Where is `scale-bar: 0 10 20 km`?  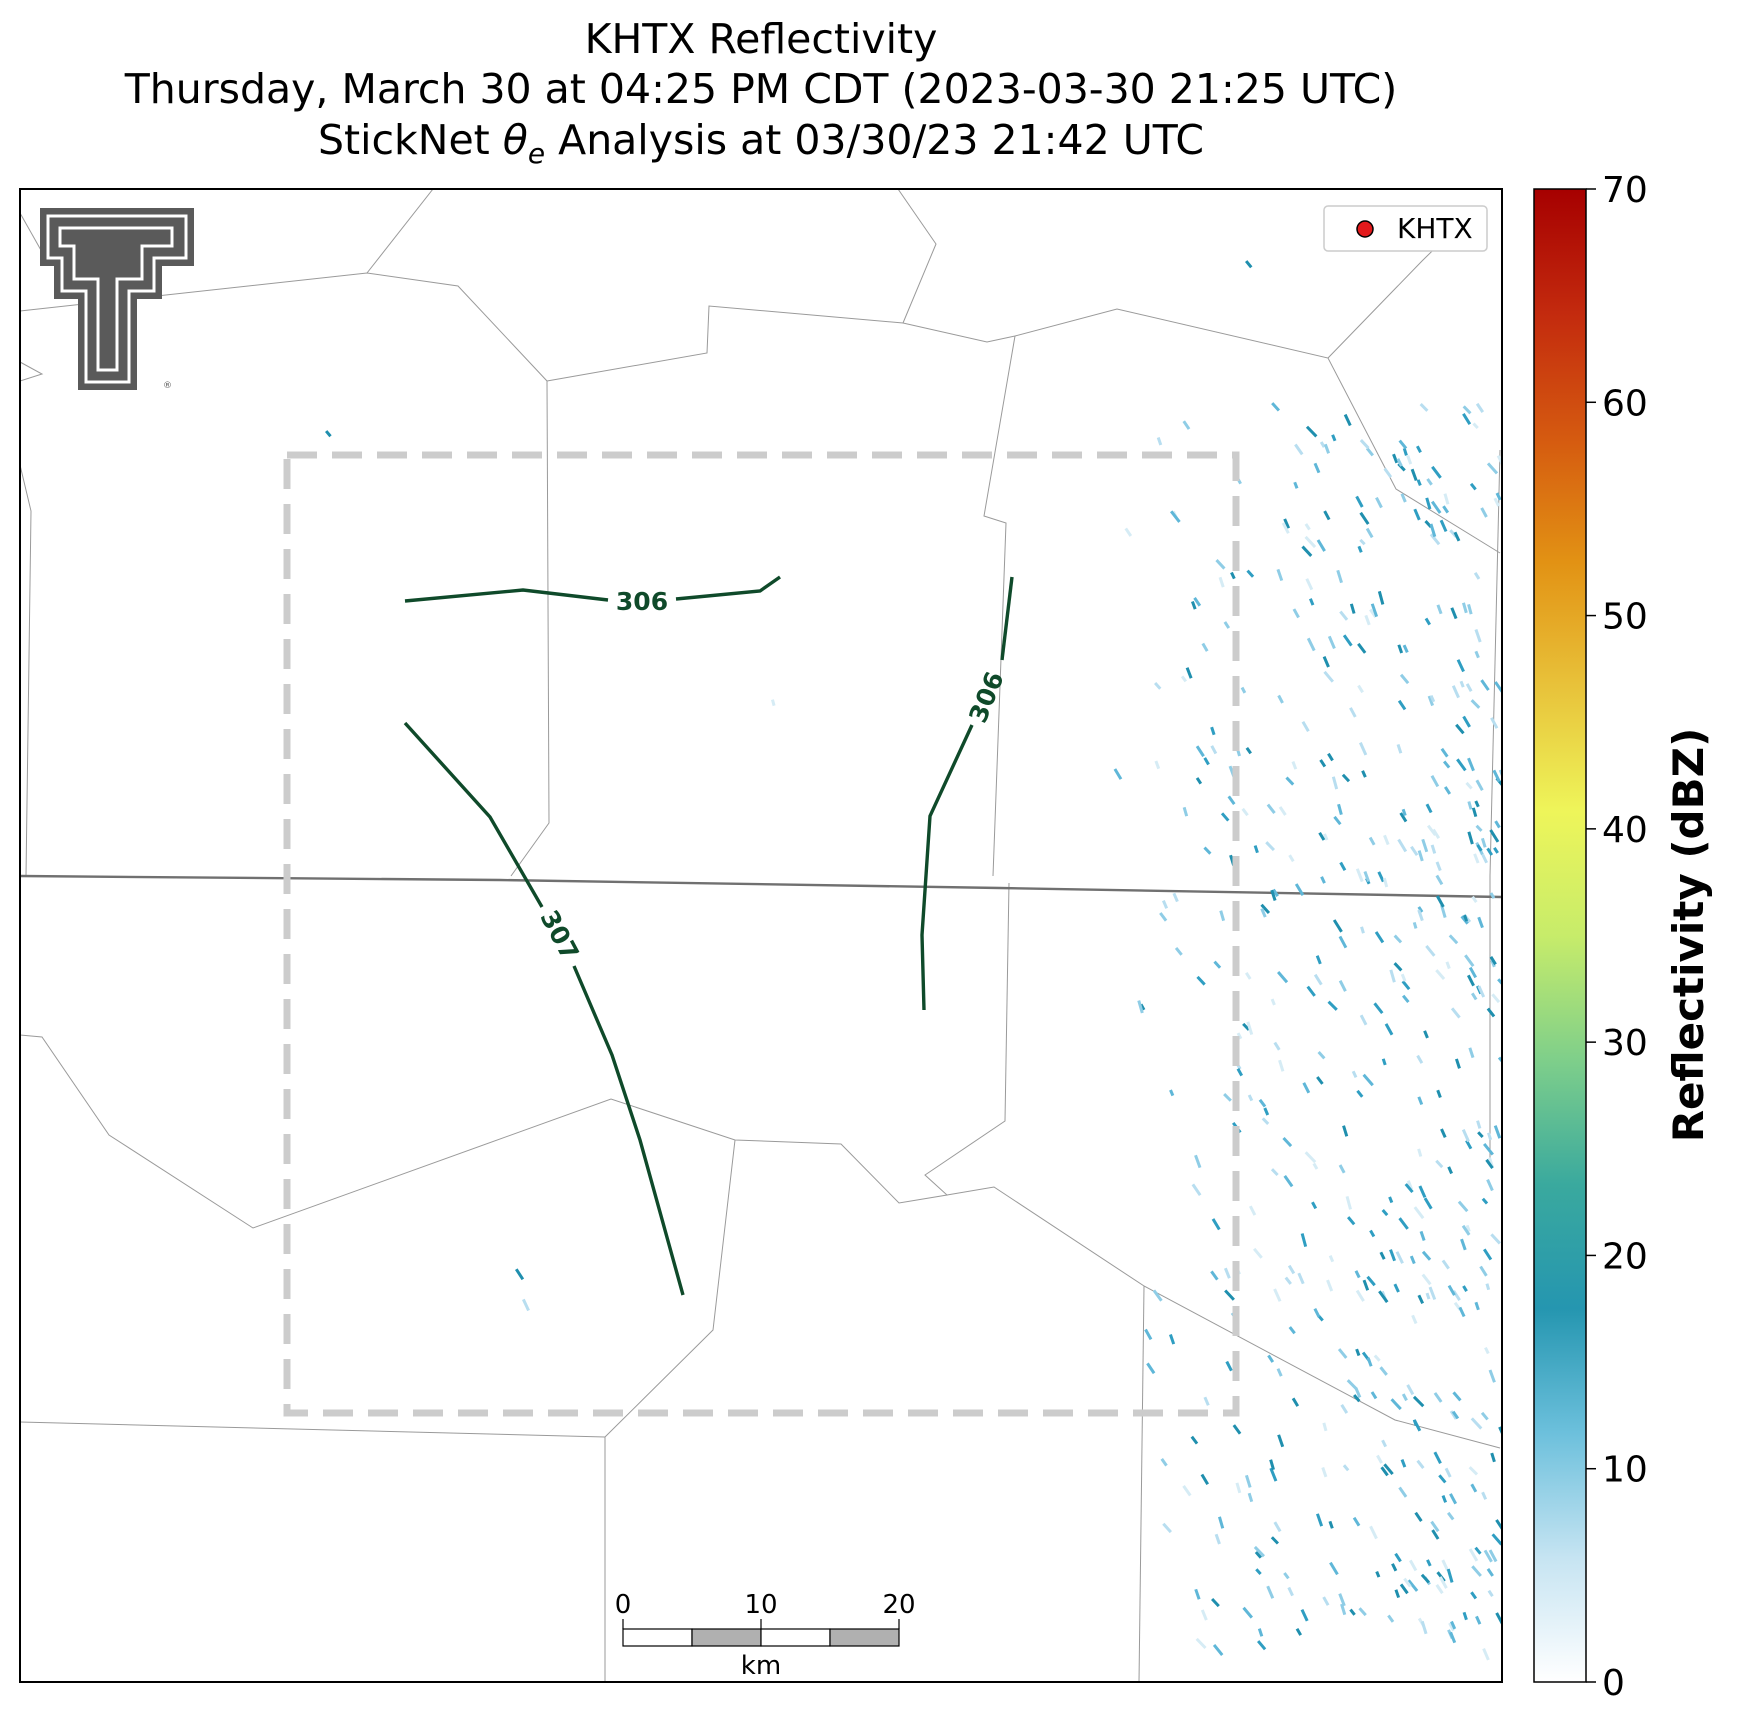 scale-bar: 0 10 20 km is located at coordinates (765, 1635).